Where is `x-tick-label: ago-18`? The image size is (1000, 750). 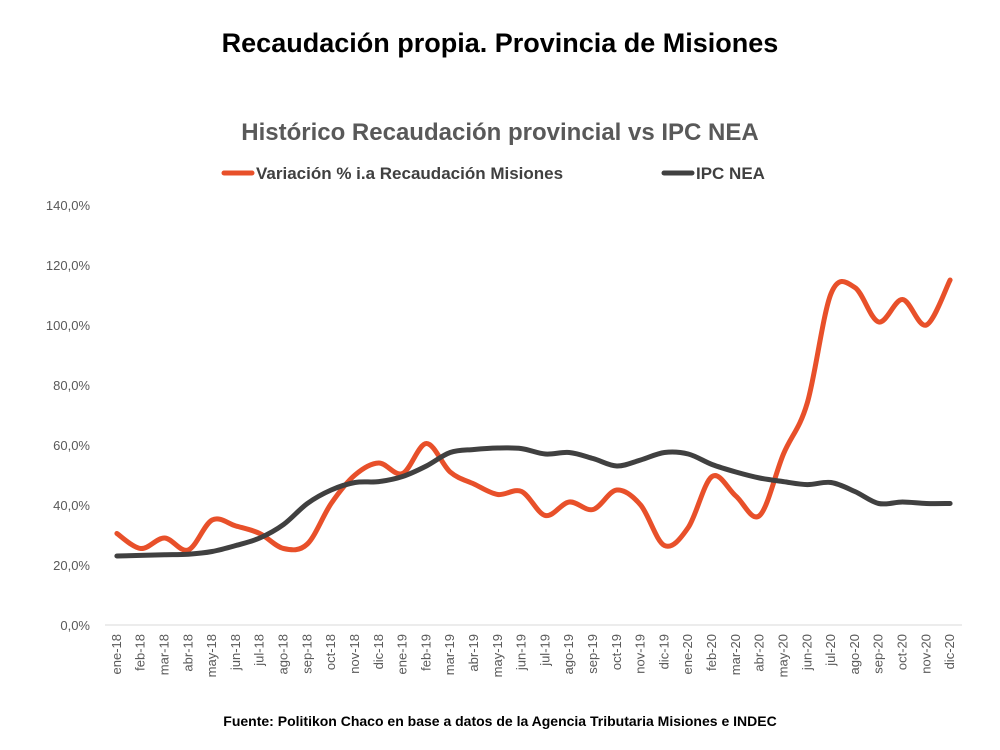 x-tick-label: ago-18 is located at coordinates (283, 654).